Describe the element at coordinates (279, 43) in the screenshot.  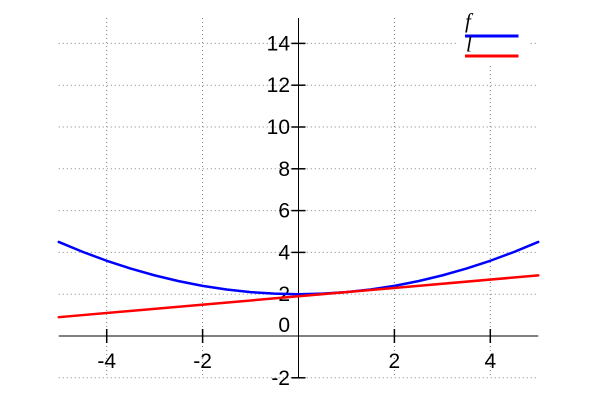
I see `y-tick-label: 14` at that location.